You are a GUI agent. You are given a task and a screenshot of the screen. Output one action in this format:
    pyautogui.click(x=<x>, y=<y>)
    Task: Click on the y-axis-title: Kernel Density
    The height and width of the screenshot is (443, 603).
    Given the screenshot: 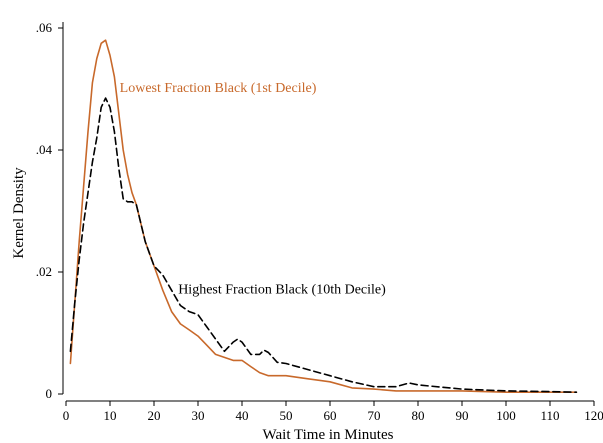 What is the action you would take?
    pyautogui.click(x=19, y=213)
    